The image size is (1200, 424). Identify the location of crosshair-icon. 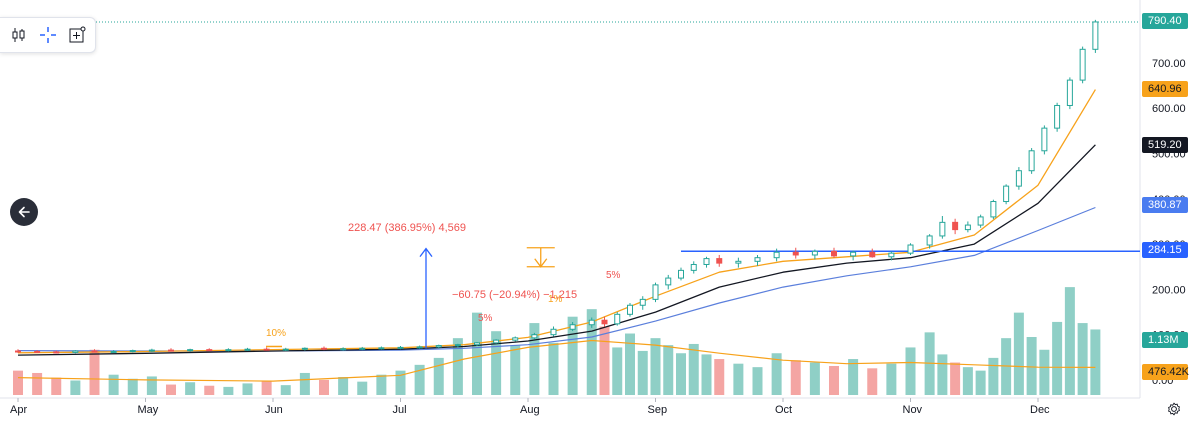
(48, 35).